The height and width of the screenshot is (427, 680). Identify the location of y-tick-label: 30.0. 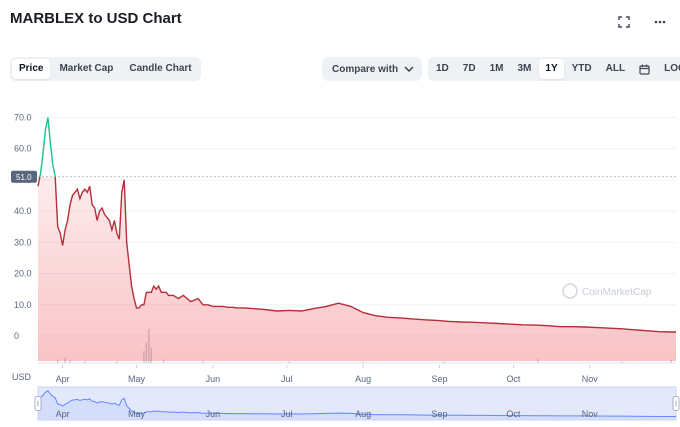
(23, 242).